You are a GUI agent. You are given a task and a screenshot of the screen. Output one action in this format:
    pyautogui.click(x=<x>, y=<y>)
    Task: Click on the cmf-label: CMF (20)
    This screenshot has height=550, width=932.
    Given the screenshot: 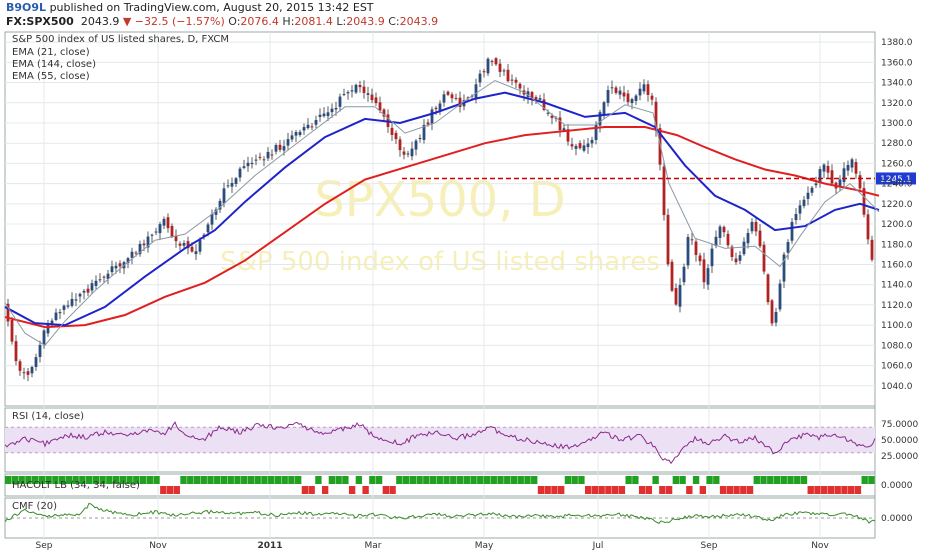 What is the action you would take?
    pyautogui.click(x=35, y=506)
    